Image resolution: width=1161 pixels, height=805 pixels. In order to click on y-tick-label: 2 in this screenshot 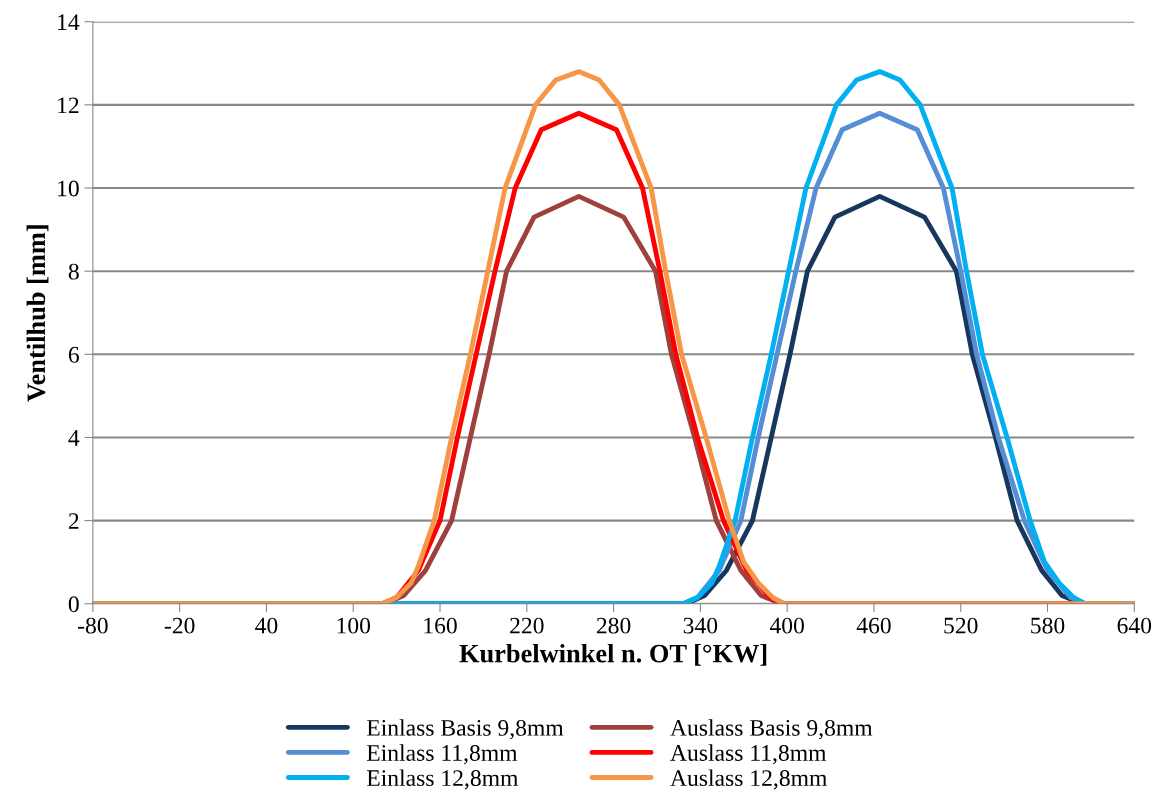, I will do `click(73, 521)`.